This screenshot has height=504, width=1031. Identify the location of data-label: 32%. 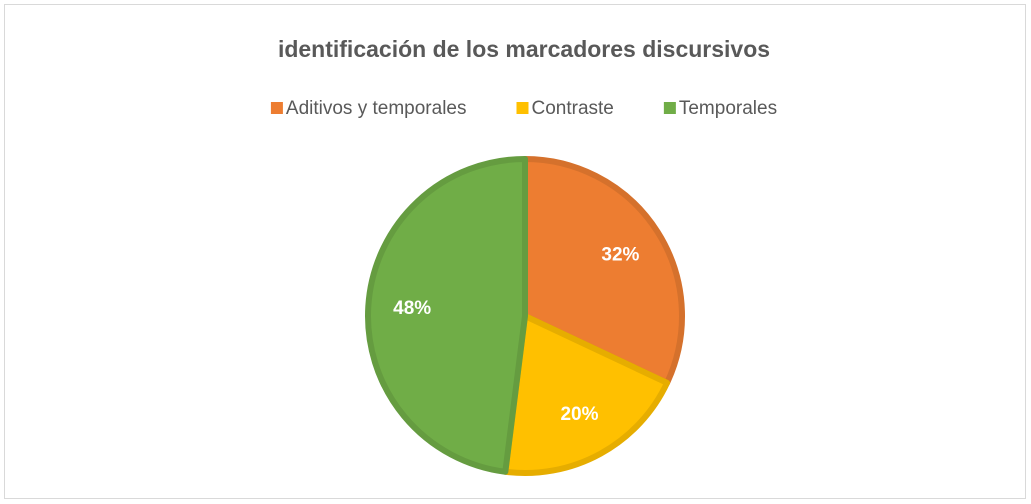
(620, 254).